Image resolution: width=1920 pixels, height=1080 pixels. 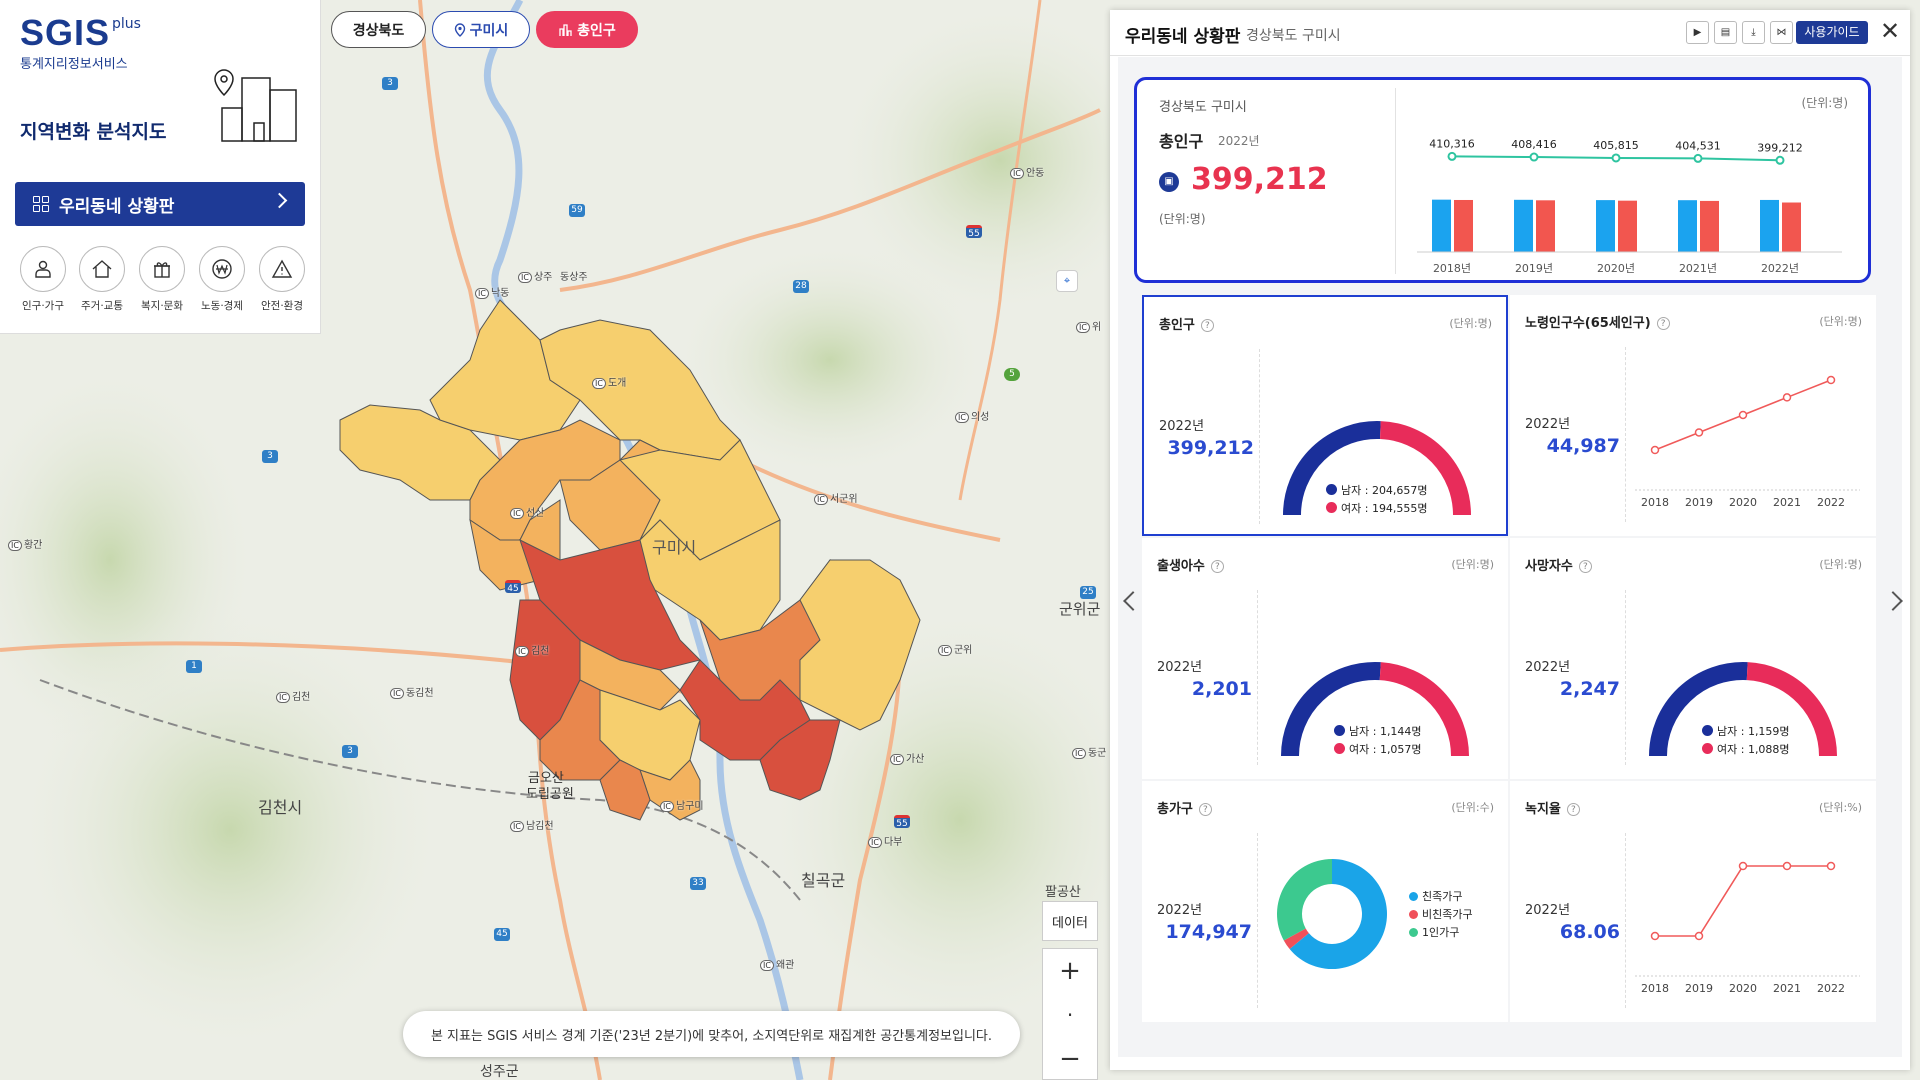 I want to click on route-shield: 55, so click(x=902, y=822).